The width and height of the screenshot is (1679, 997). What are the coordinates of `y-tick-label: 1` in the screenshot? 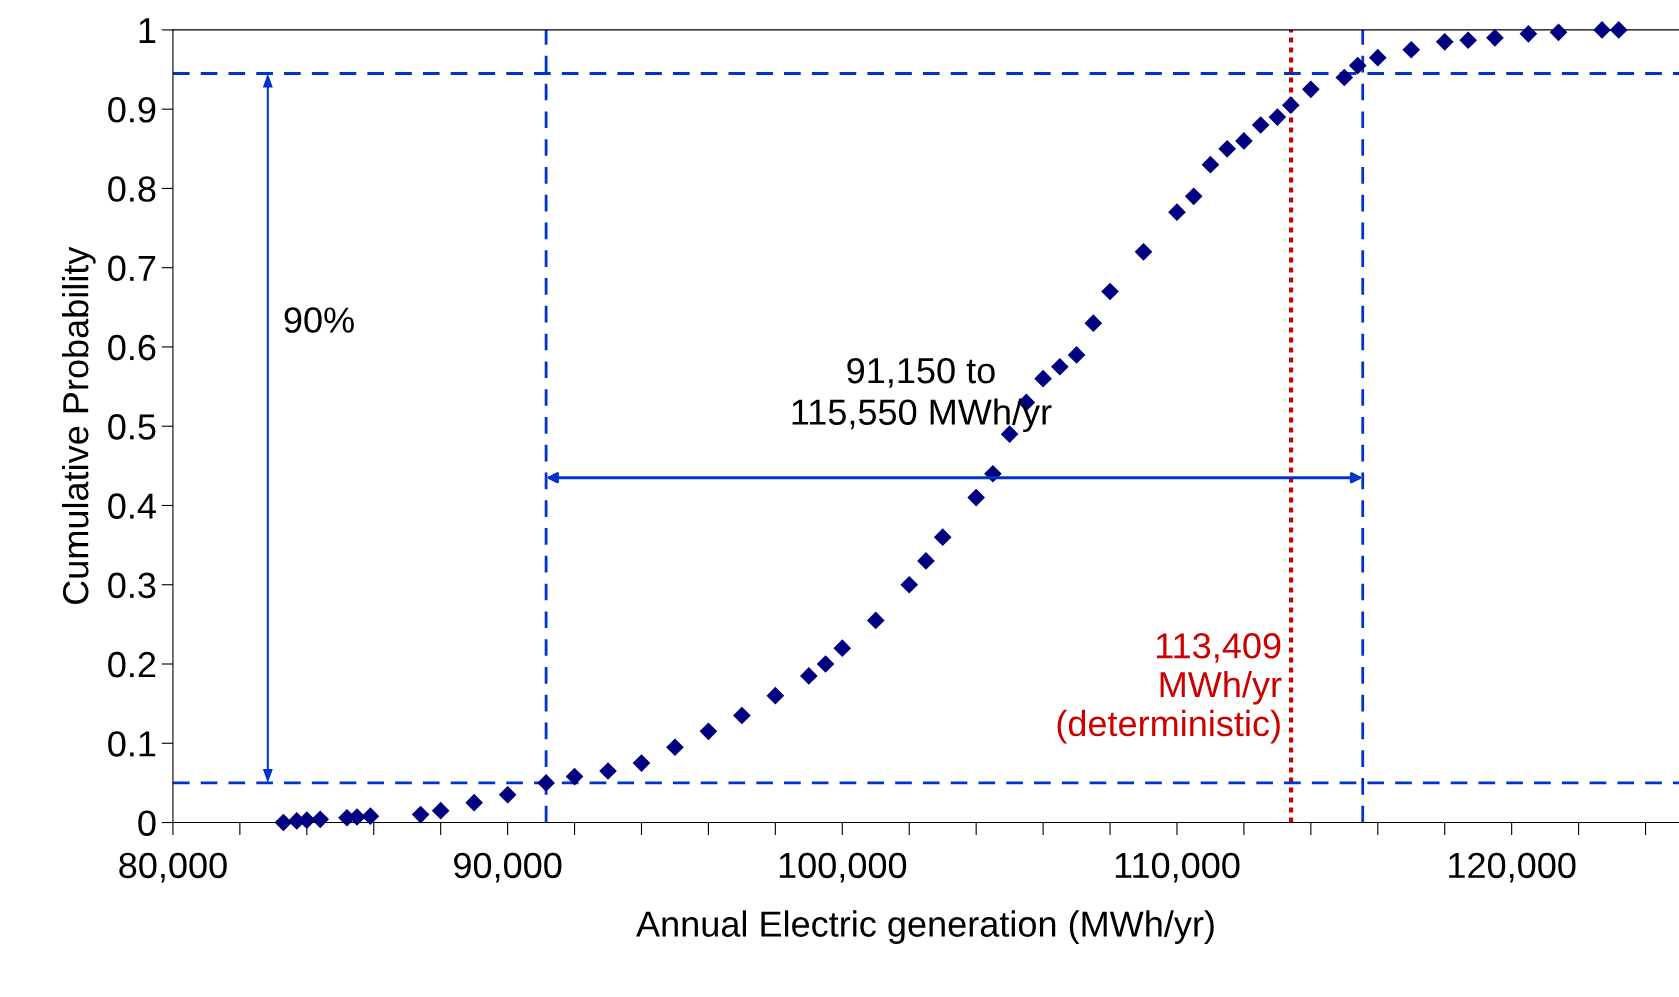 It's located at (147, 30).